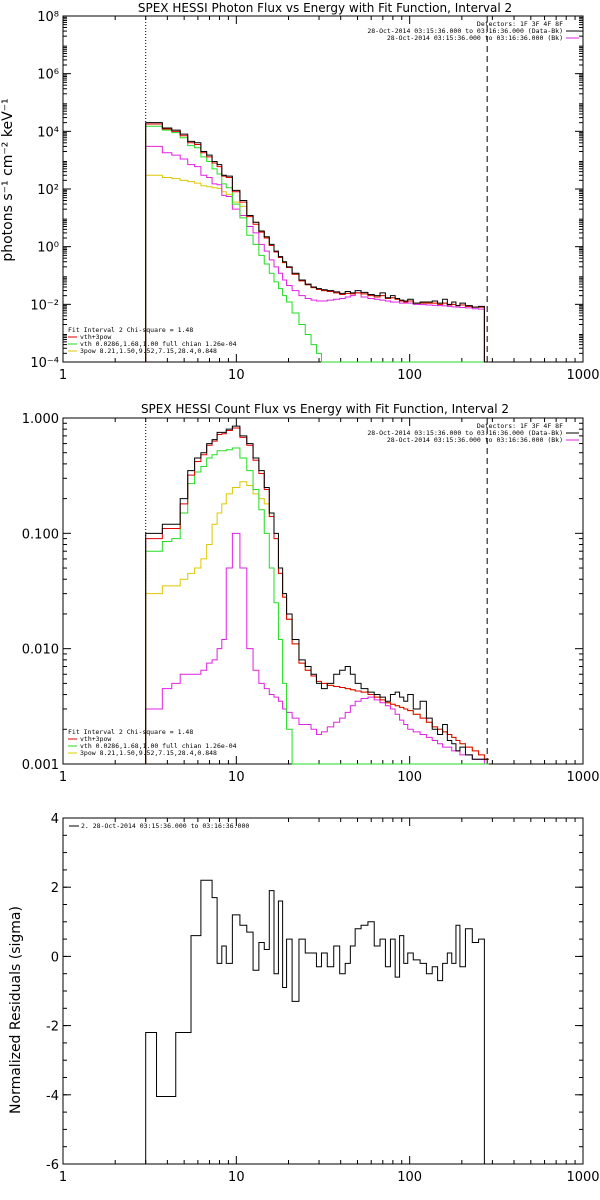 Image resolution: width=600 pixels, height=1200 pixels. Describe the element at coordinates (317, 1022) in the screenshot. I see `residuals-series-black` at that location.